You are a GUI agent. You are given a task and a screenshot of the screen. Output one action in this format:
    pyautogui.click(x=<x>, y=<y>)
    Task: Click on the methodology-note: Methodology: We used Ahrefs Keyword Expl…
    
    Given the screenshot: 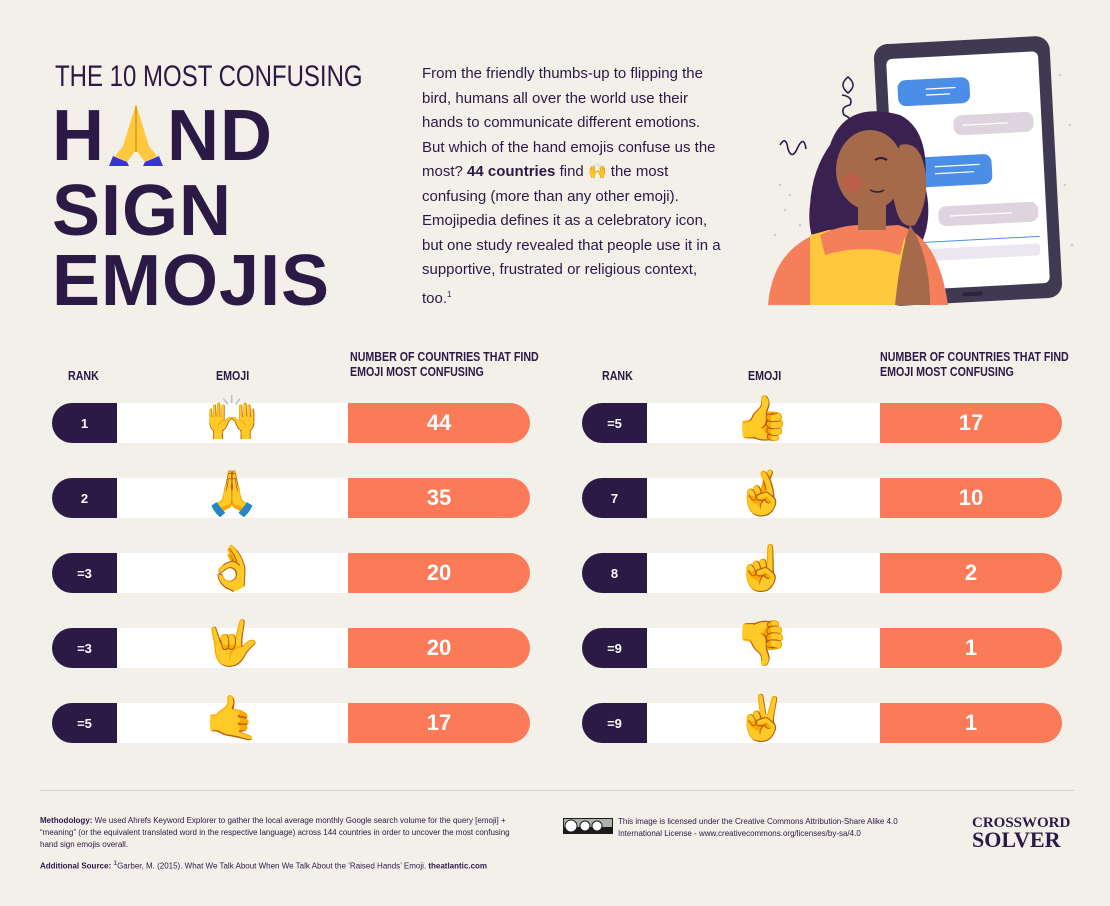 What is the action you would take?
    pyautogui.click(x=275, y=833)
    